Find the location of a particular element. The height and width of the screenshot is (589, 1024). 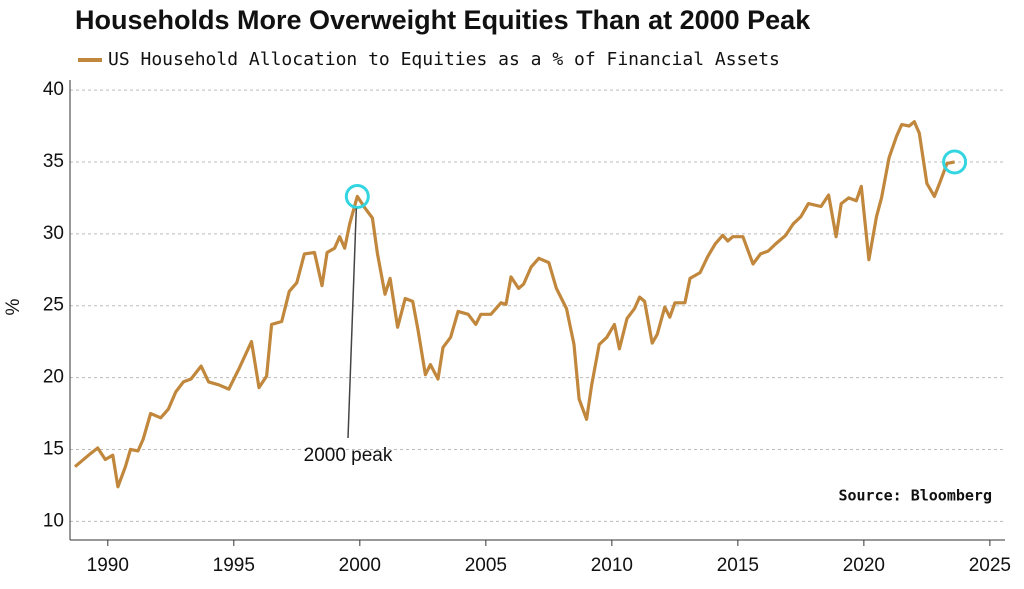

y-tick-label: 20 is located at coordinates (53, 377).